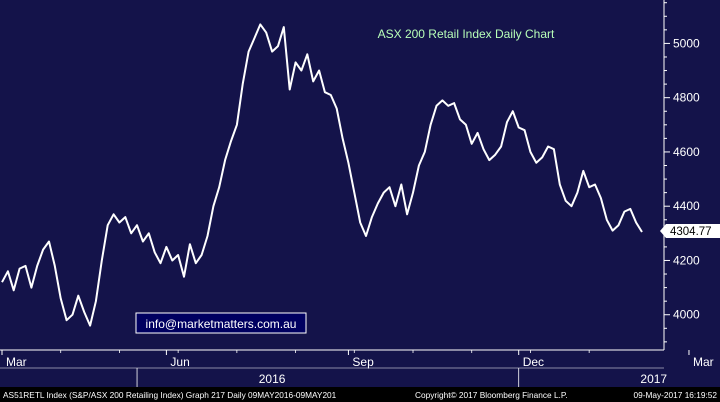  What do you see at coordinates (533, 362) in the screenshot?
I see `x-tick-label: Dec` at bounding box center [533, 362].